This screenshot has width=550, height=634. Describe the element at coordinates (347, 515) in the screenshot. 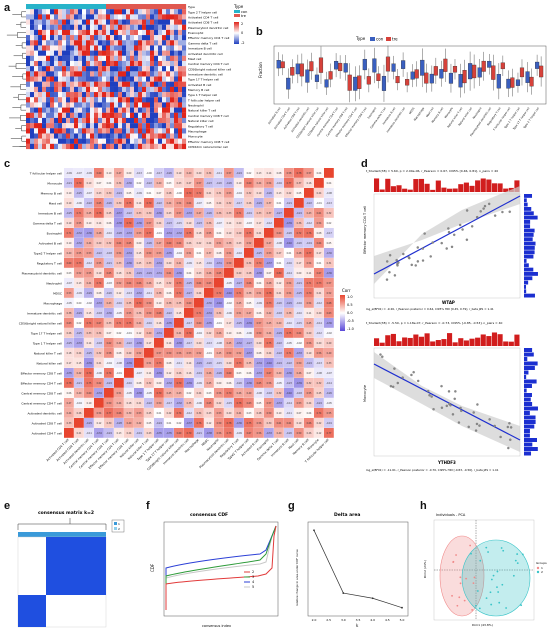

I see `delta-title: Delta area` at that location.